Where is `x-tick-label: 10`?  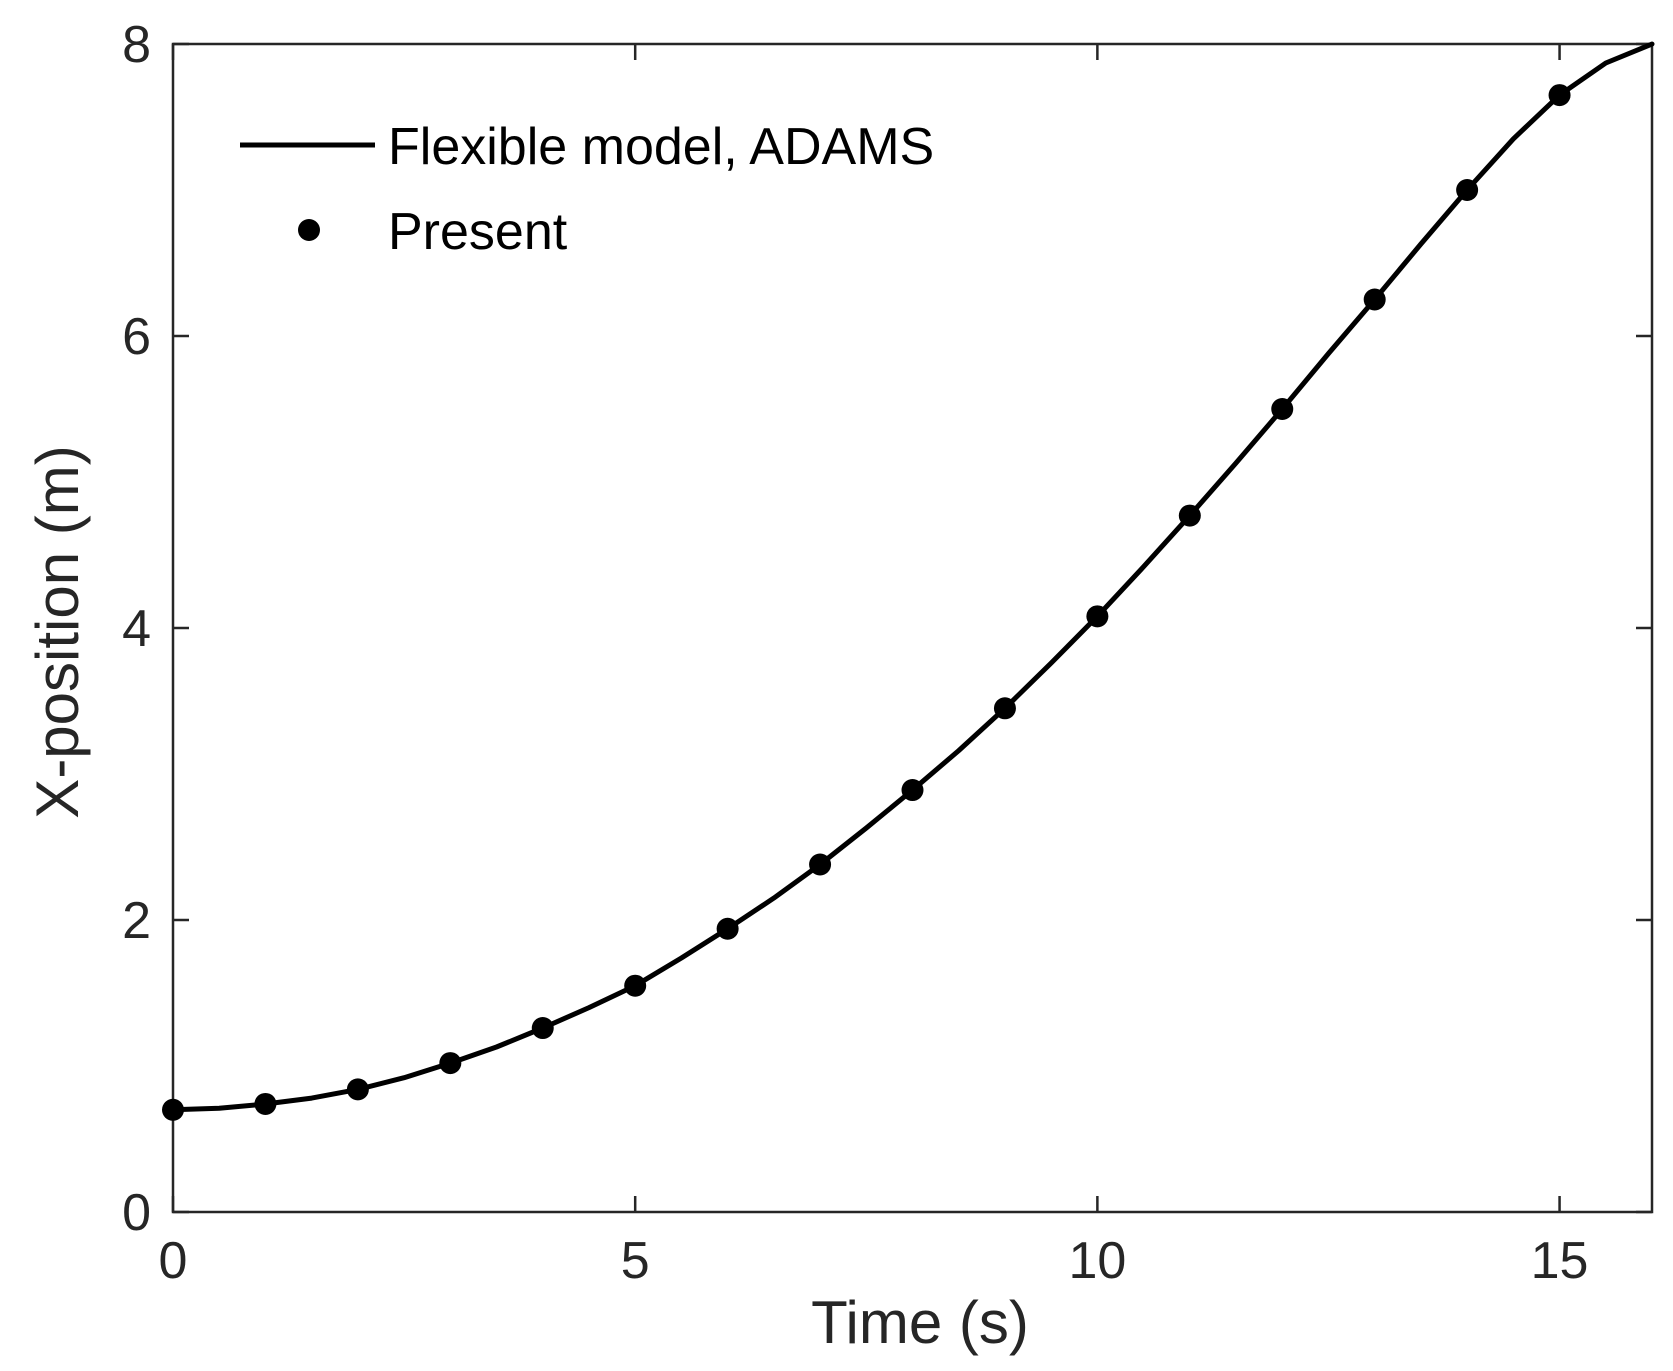
x-tick-label: 10 is located at coordinates (1097, 1261).